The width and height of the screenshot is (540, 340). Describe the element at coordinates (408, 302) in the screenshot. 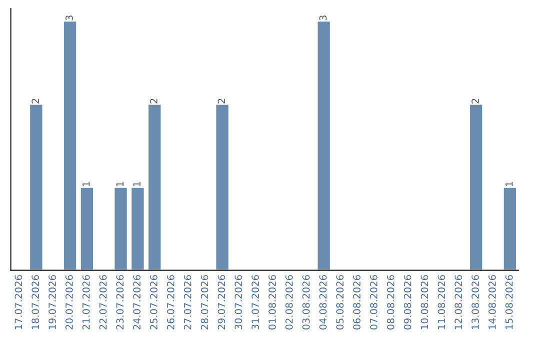

I see `x-tick-label: 09.08.2026` at that location.